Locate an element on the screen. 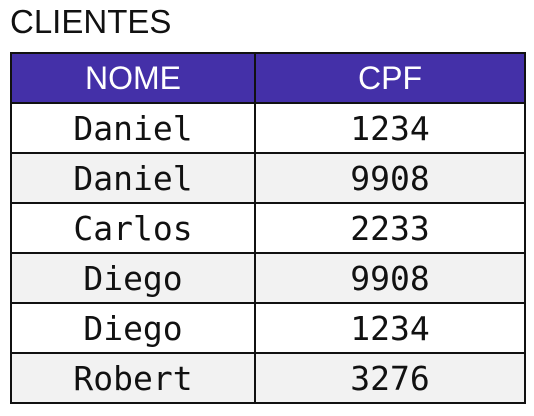 The image size is (534, 416). column-header-nome: NOME is located at coordinates (133, 78).